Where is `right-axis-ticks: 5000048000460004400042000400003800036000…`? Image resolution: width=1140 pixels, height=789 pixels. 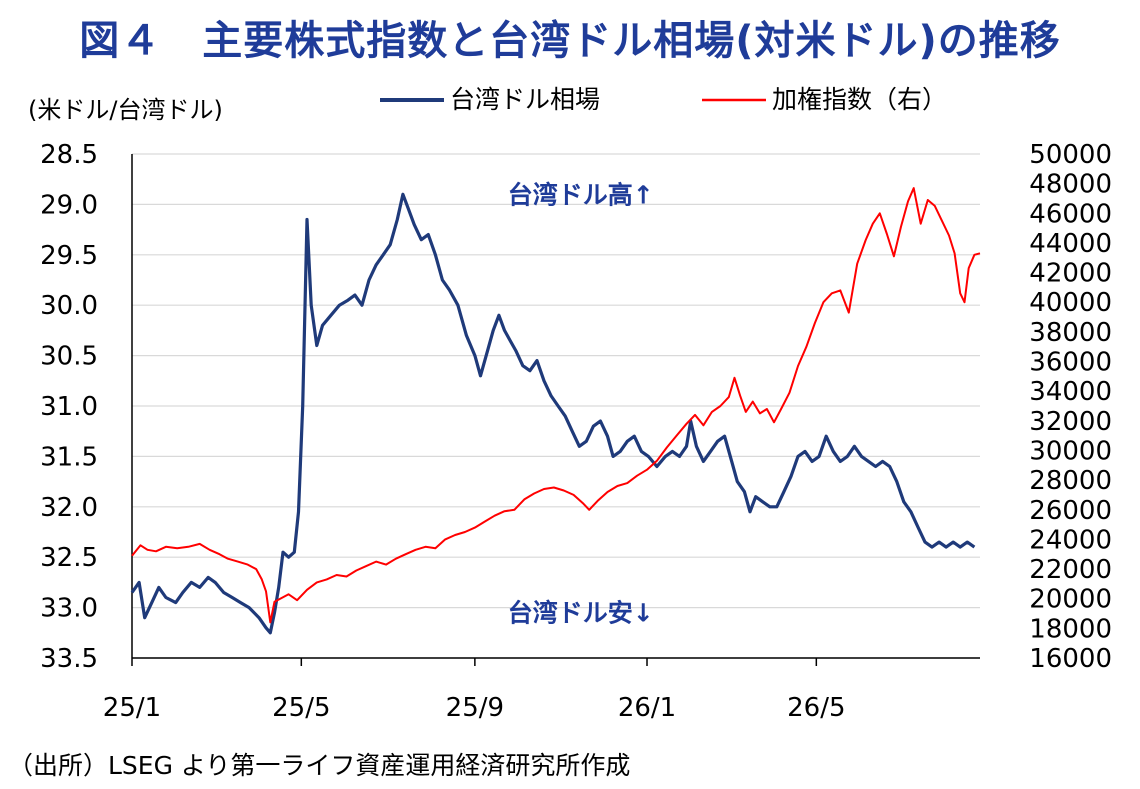
right-axis-ticks: 5000048000460004400042000400003800036000… is located at coordinates (1070, 407).